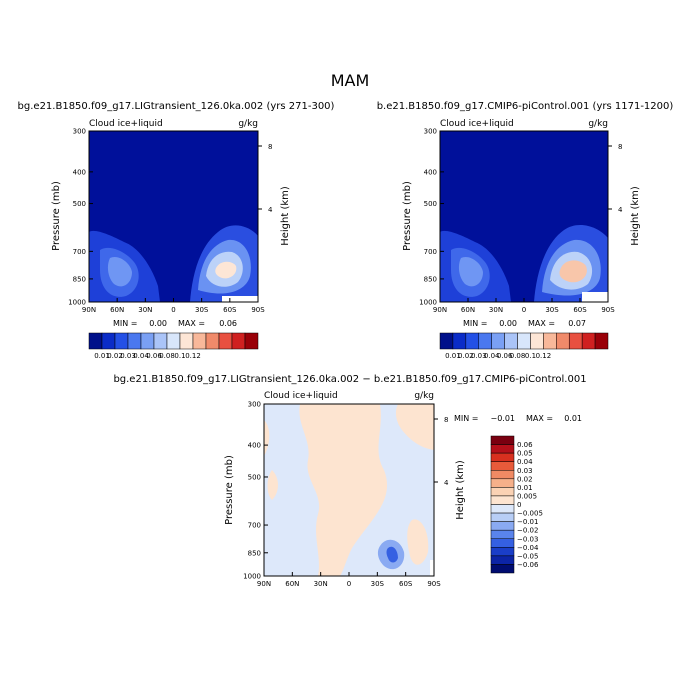  What do you see at coordinates (528, 565) in the screenshot?
I see `colorbar-label: −0.06` at bounding box center [528, 565].